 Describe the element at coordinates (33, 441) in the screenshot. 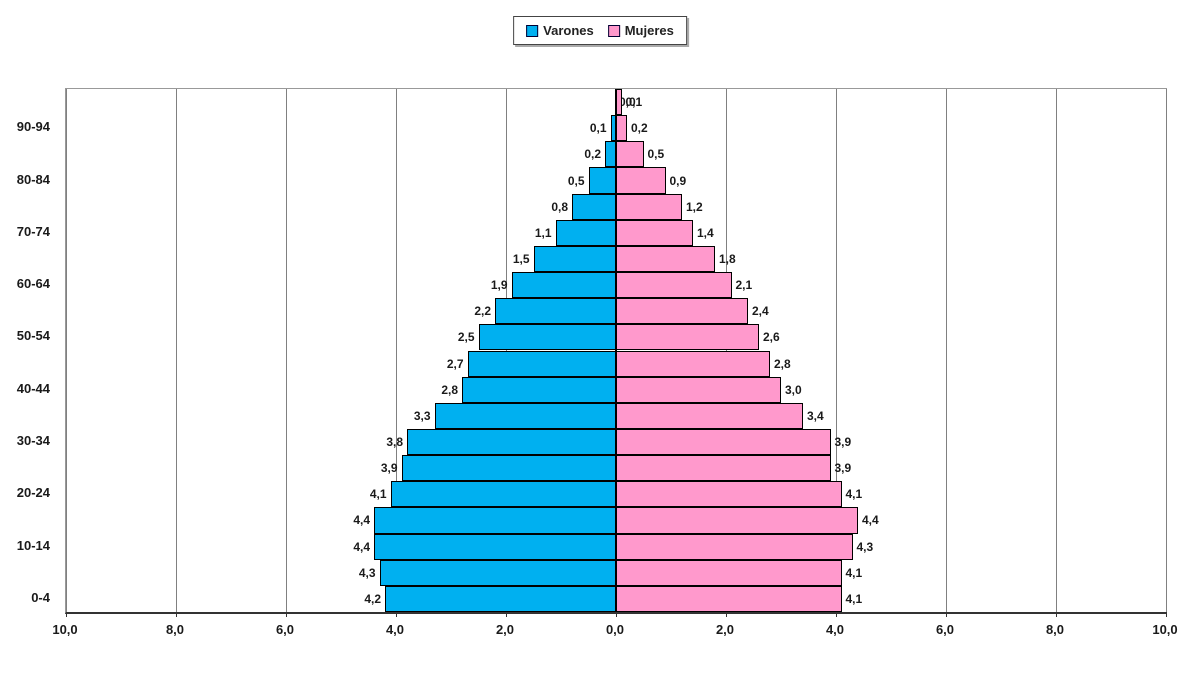

I see `age-group-label-30-34: 30-34` at that location.